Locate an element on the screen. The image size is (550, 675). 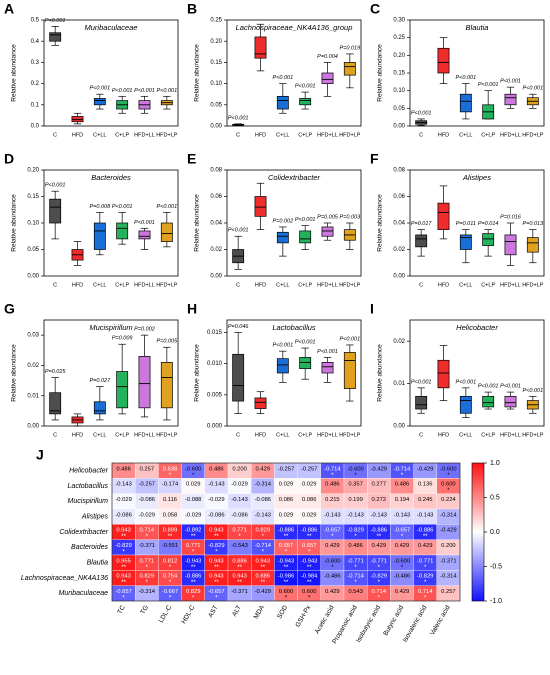
y-tick-label: 0.25 is located at coordinates (216, 21).